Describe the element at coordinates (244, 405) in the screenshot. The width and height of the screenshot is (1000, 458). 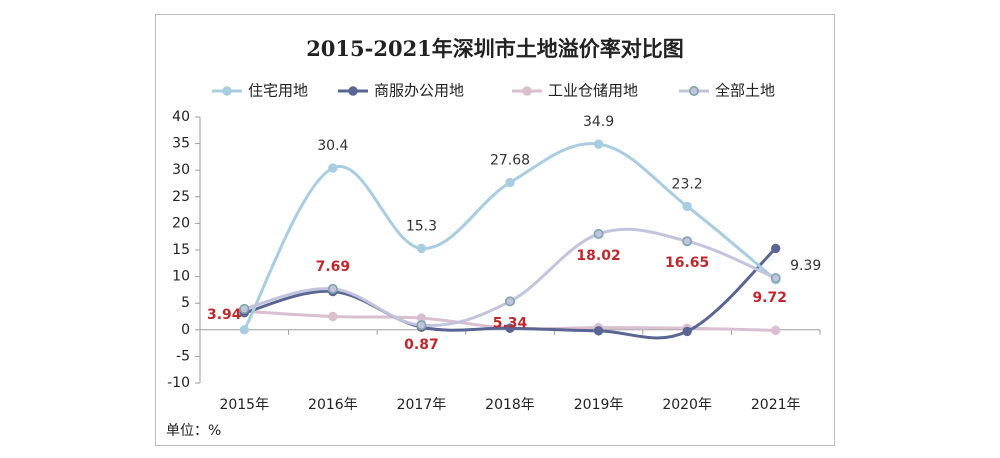
I see `x-tick-label: 2015年` at that location.